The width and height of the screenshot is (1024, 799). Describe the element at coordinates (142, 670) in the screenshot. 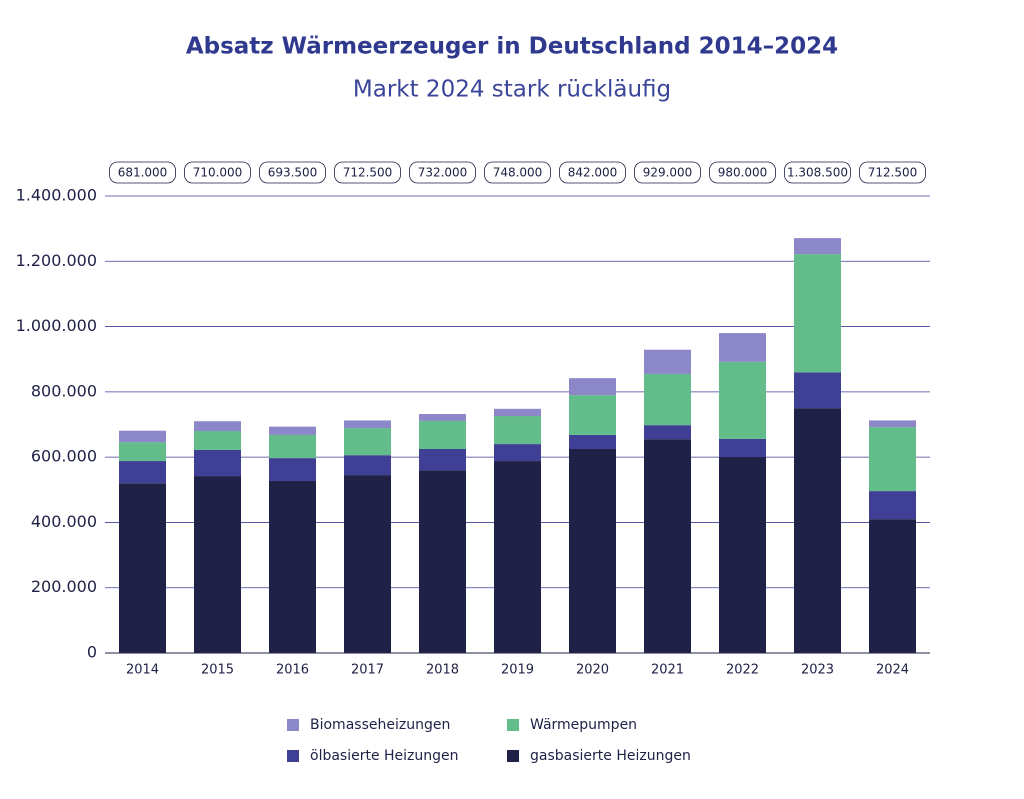

I see `x-tick-label: 2014` at that location.